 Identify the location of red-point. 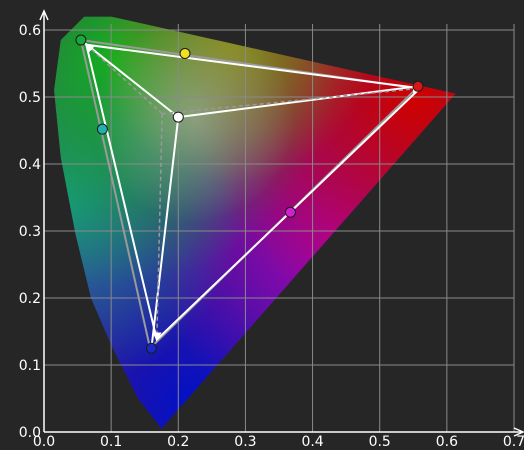
(418, 86).